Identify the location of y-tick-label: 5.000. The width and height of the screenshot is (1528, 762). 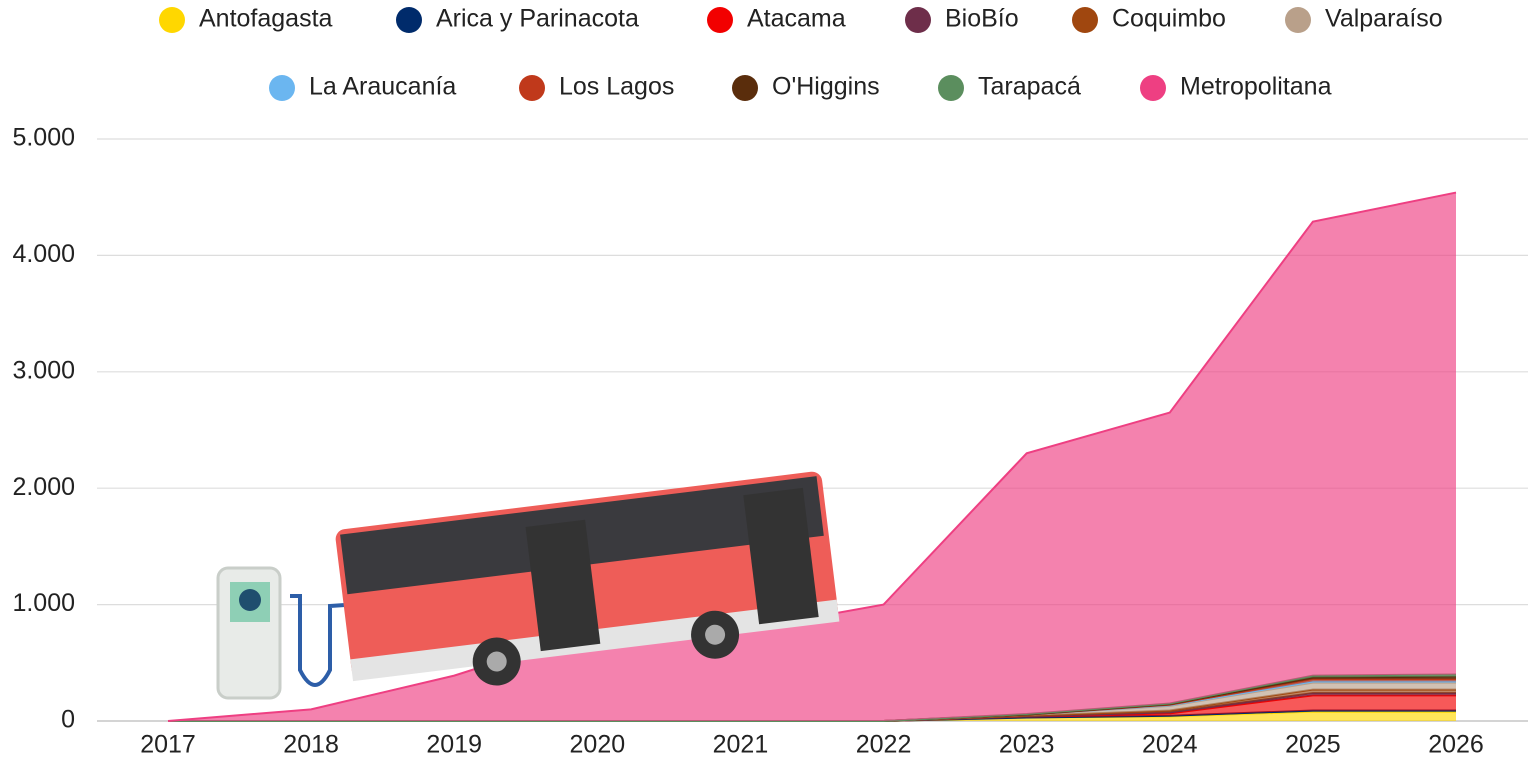
(43, 138).